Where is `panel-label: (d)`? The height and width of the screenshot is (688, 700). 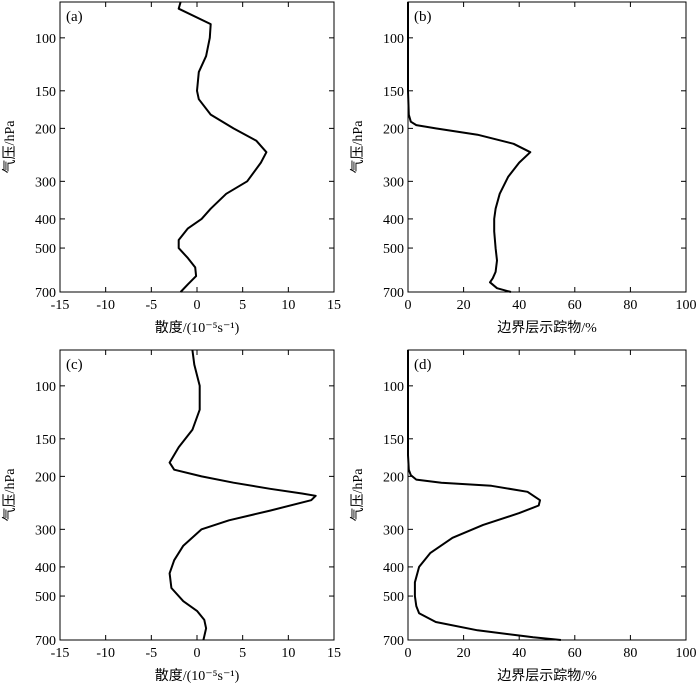
panel-label: (d) is located at coordinates (423, 365).